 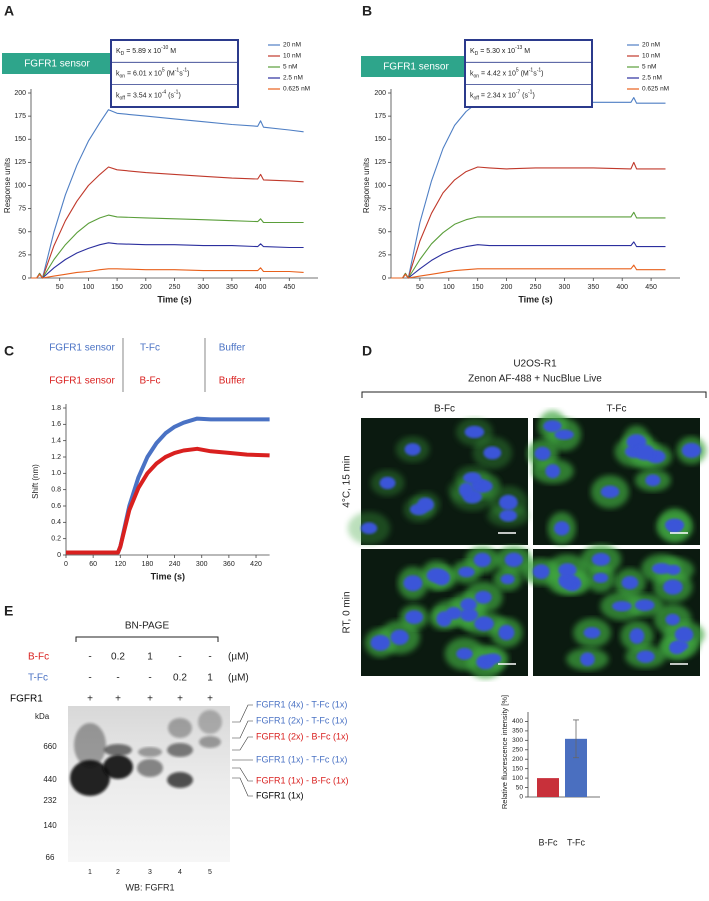 What do you see at coordinates (617, 409) in the screenshot?
I see `column-label: T-Fc` at bounding box center [617, 409].